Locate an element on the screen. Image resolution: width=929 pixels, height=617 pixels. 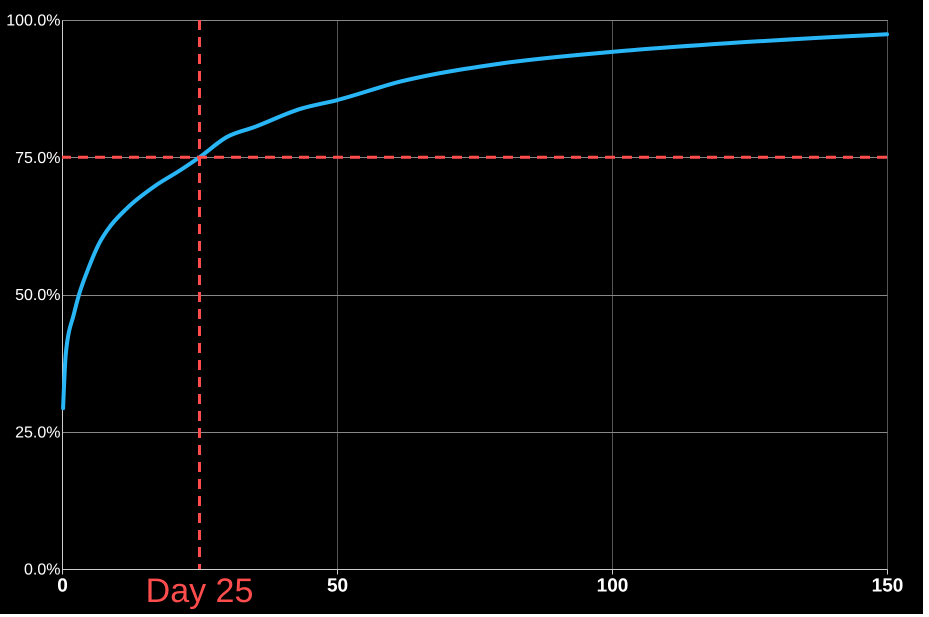
y-tick-label: 0.0% is located at coordinates (42, 570).